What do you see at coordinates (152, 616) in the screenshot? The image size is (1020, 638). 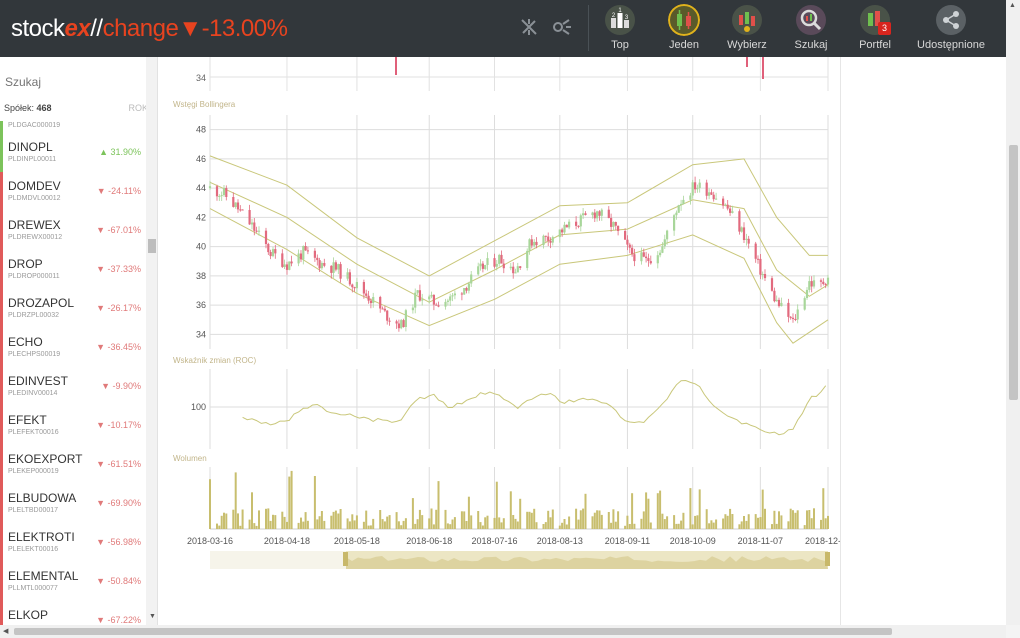 I see `scroll-down-arrow-icon: ▼` at bounding box center [152, 616].